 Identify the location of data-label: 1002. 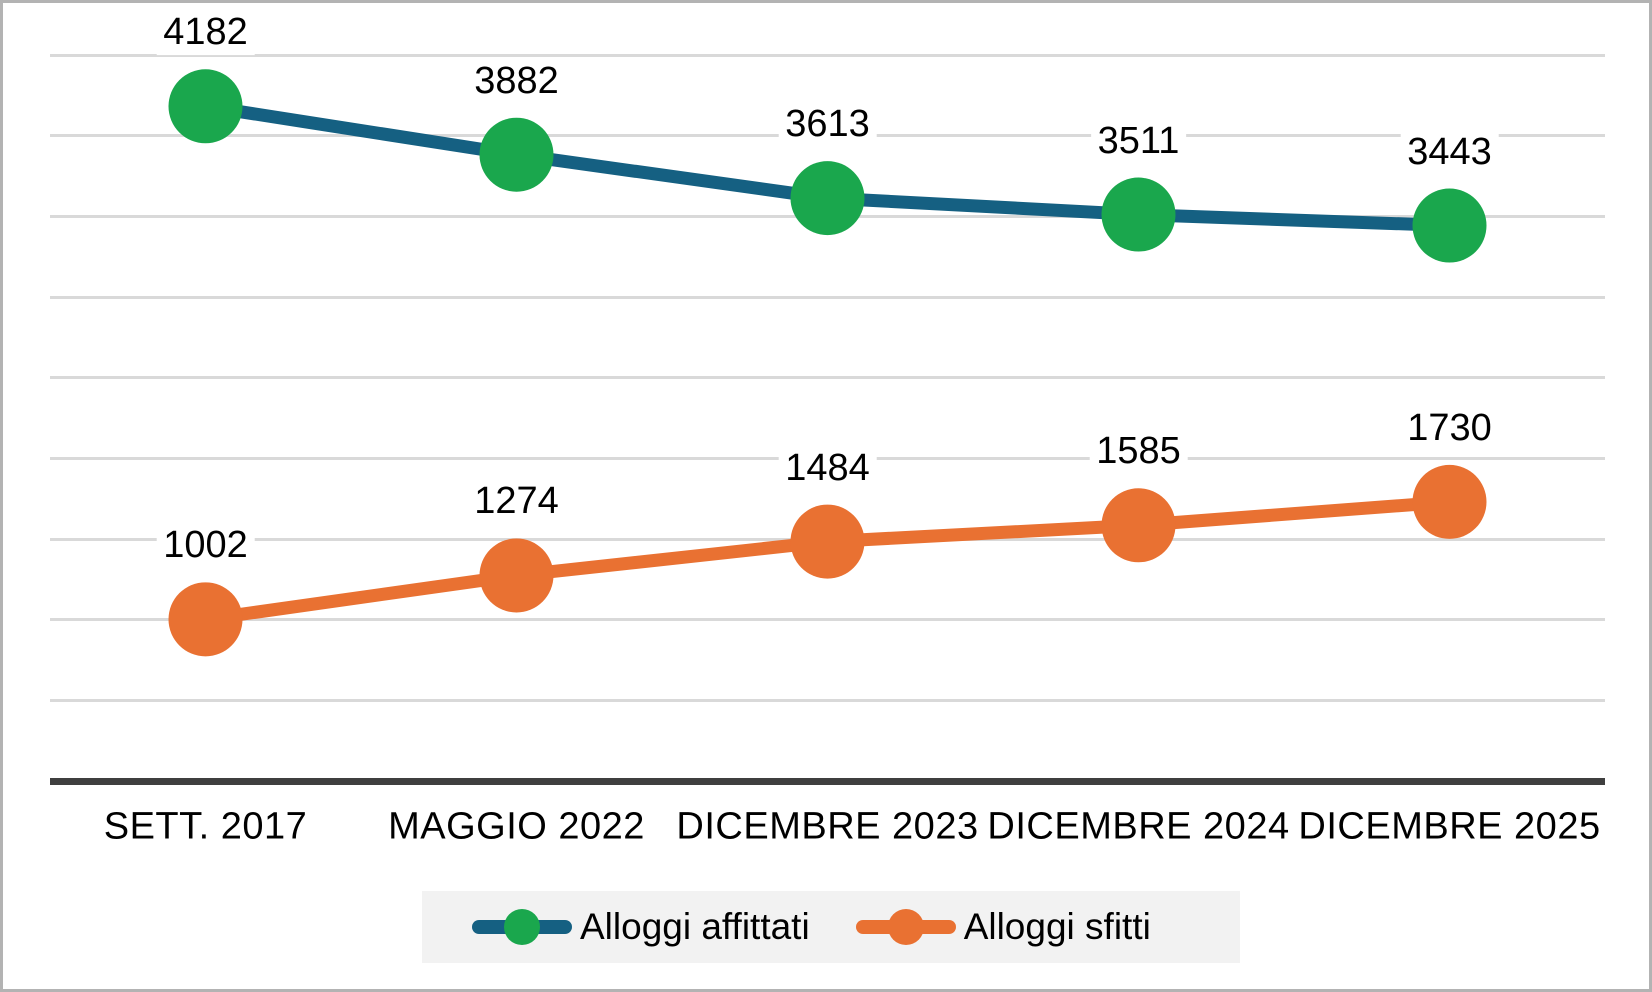
(205, 546).